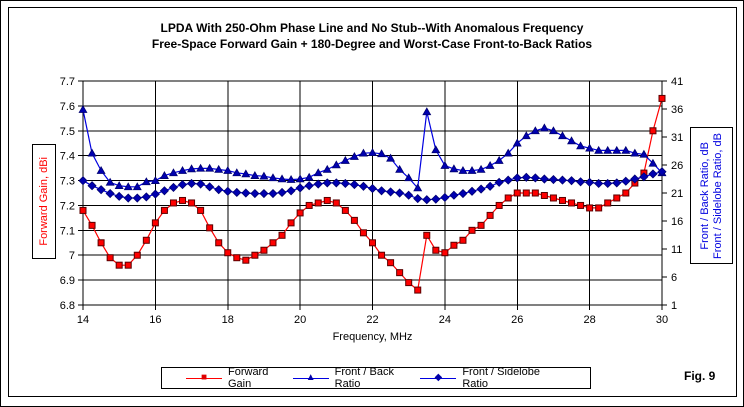  I want to click on legend-item-front-sidelobe-ratio: ◆ Front / Sidelobe Ratio, so click(493, 378).